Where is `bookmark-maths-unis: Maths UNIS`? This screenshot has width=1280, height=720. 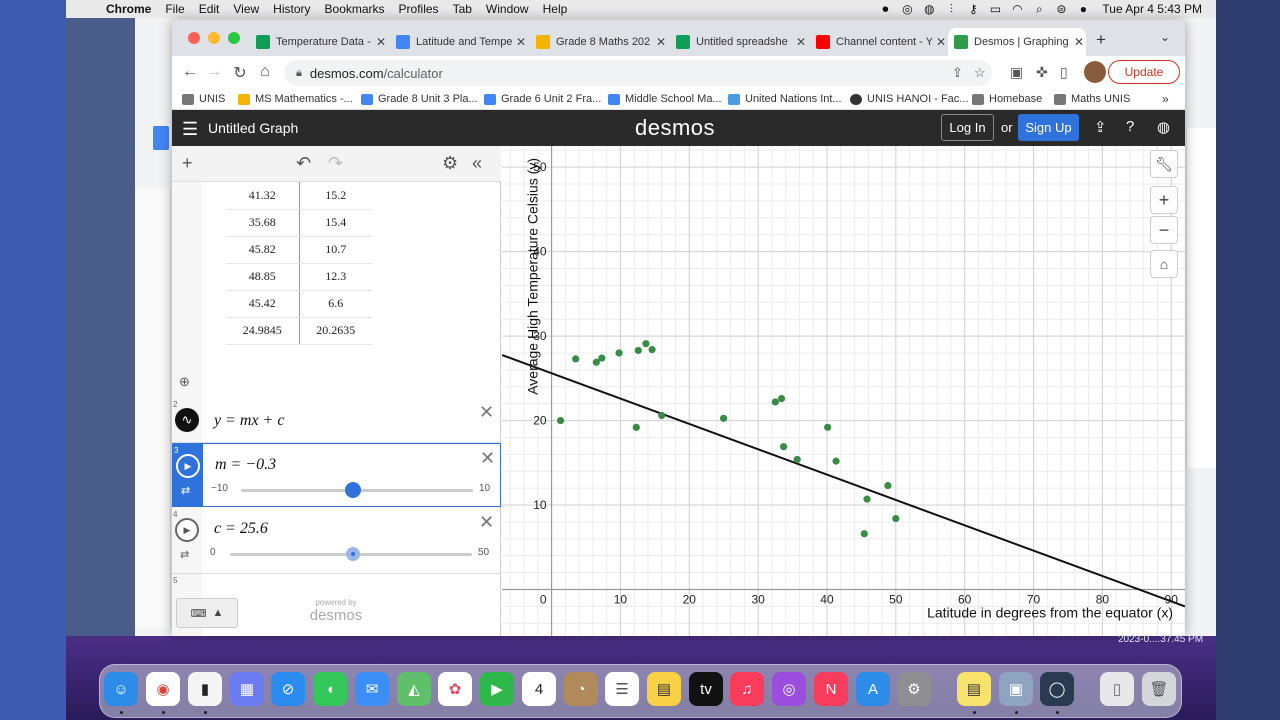 bookmark-maths-unis: Maths UNIS is located at coordinates (1092, 99).